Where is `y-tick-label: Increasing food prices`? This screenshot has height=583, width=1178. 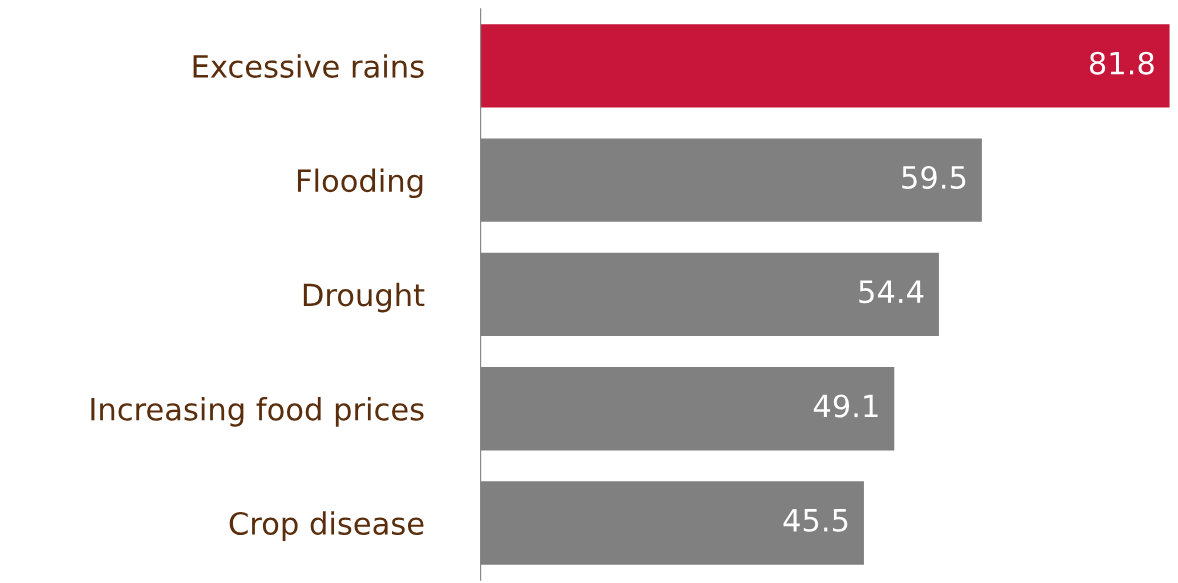
y-tick-label: Increasing food prices is located at coordinates (257, 412).